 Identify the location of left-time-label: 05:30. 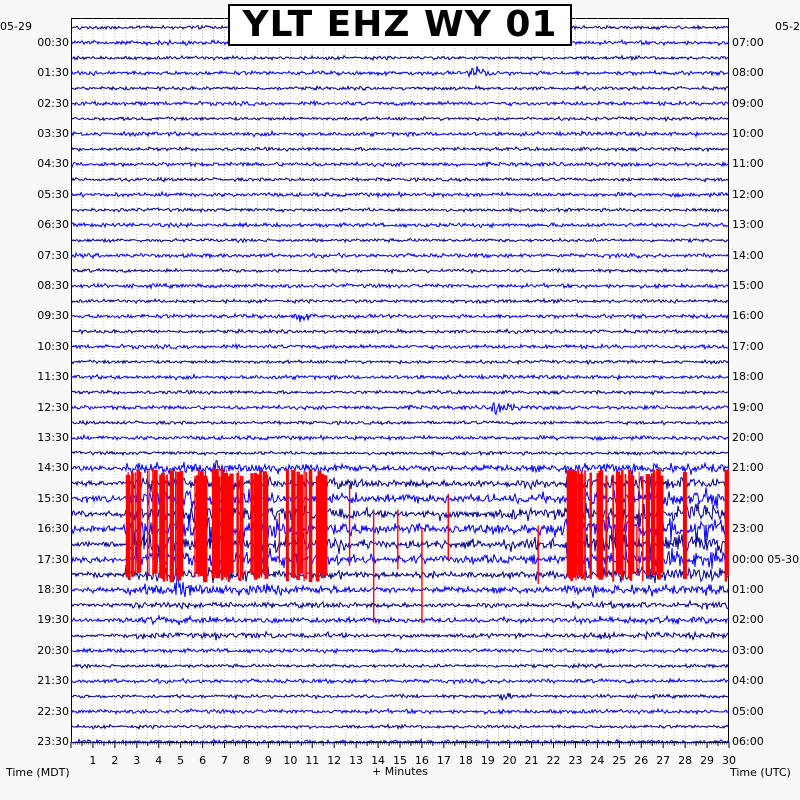
(53, 194).